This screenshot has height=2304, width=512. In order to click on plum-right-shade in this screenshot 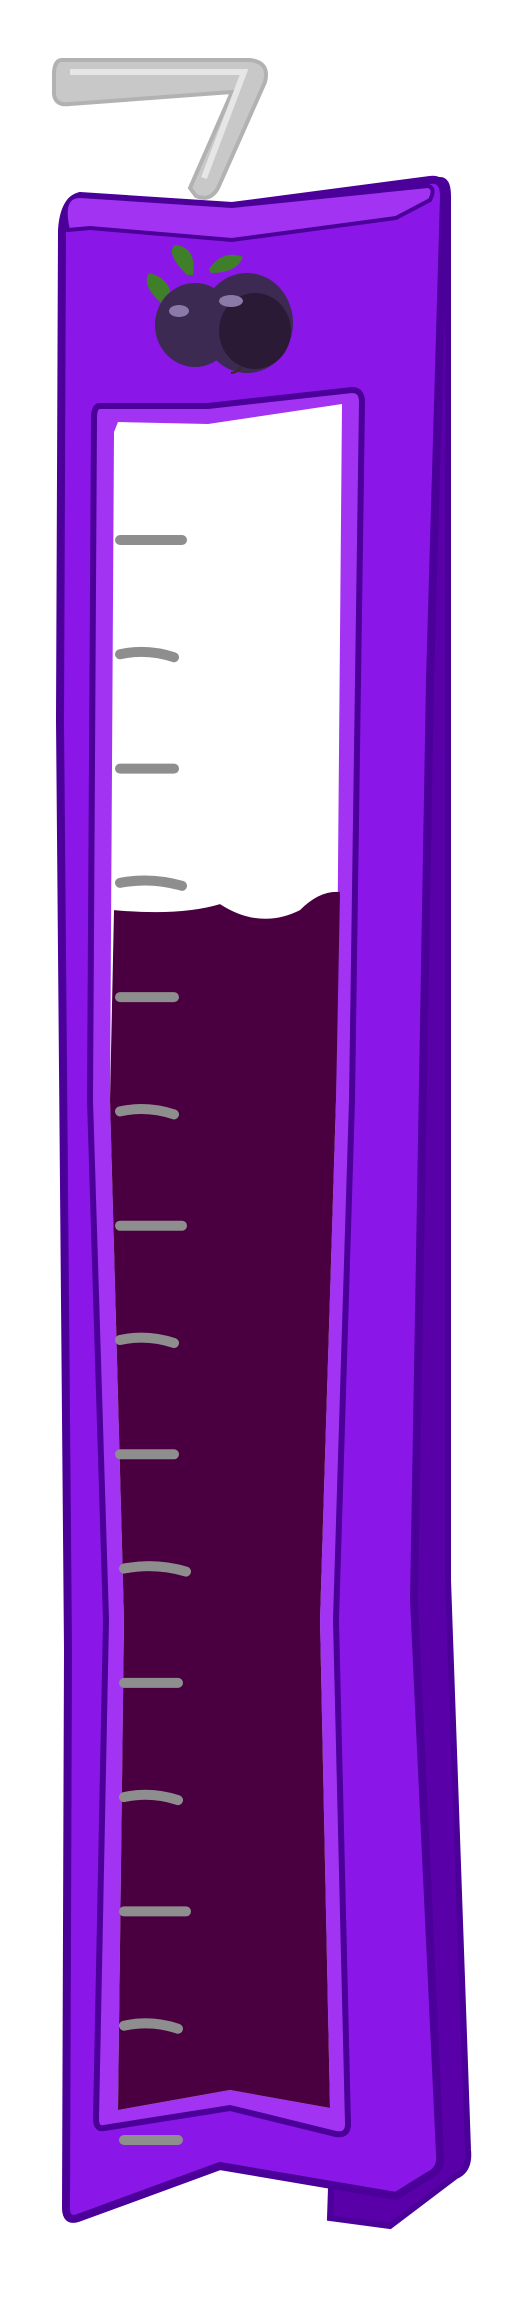, I will do `click(255, 331)`.